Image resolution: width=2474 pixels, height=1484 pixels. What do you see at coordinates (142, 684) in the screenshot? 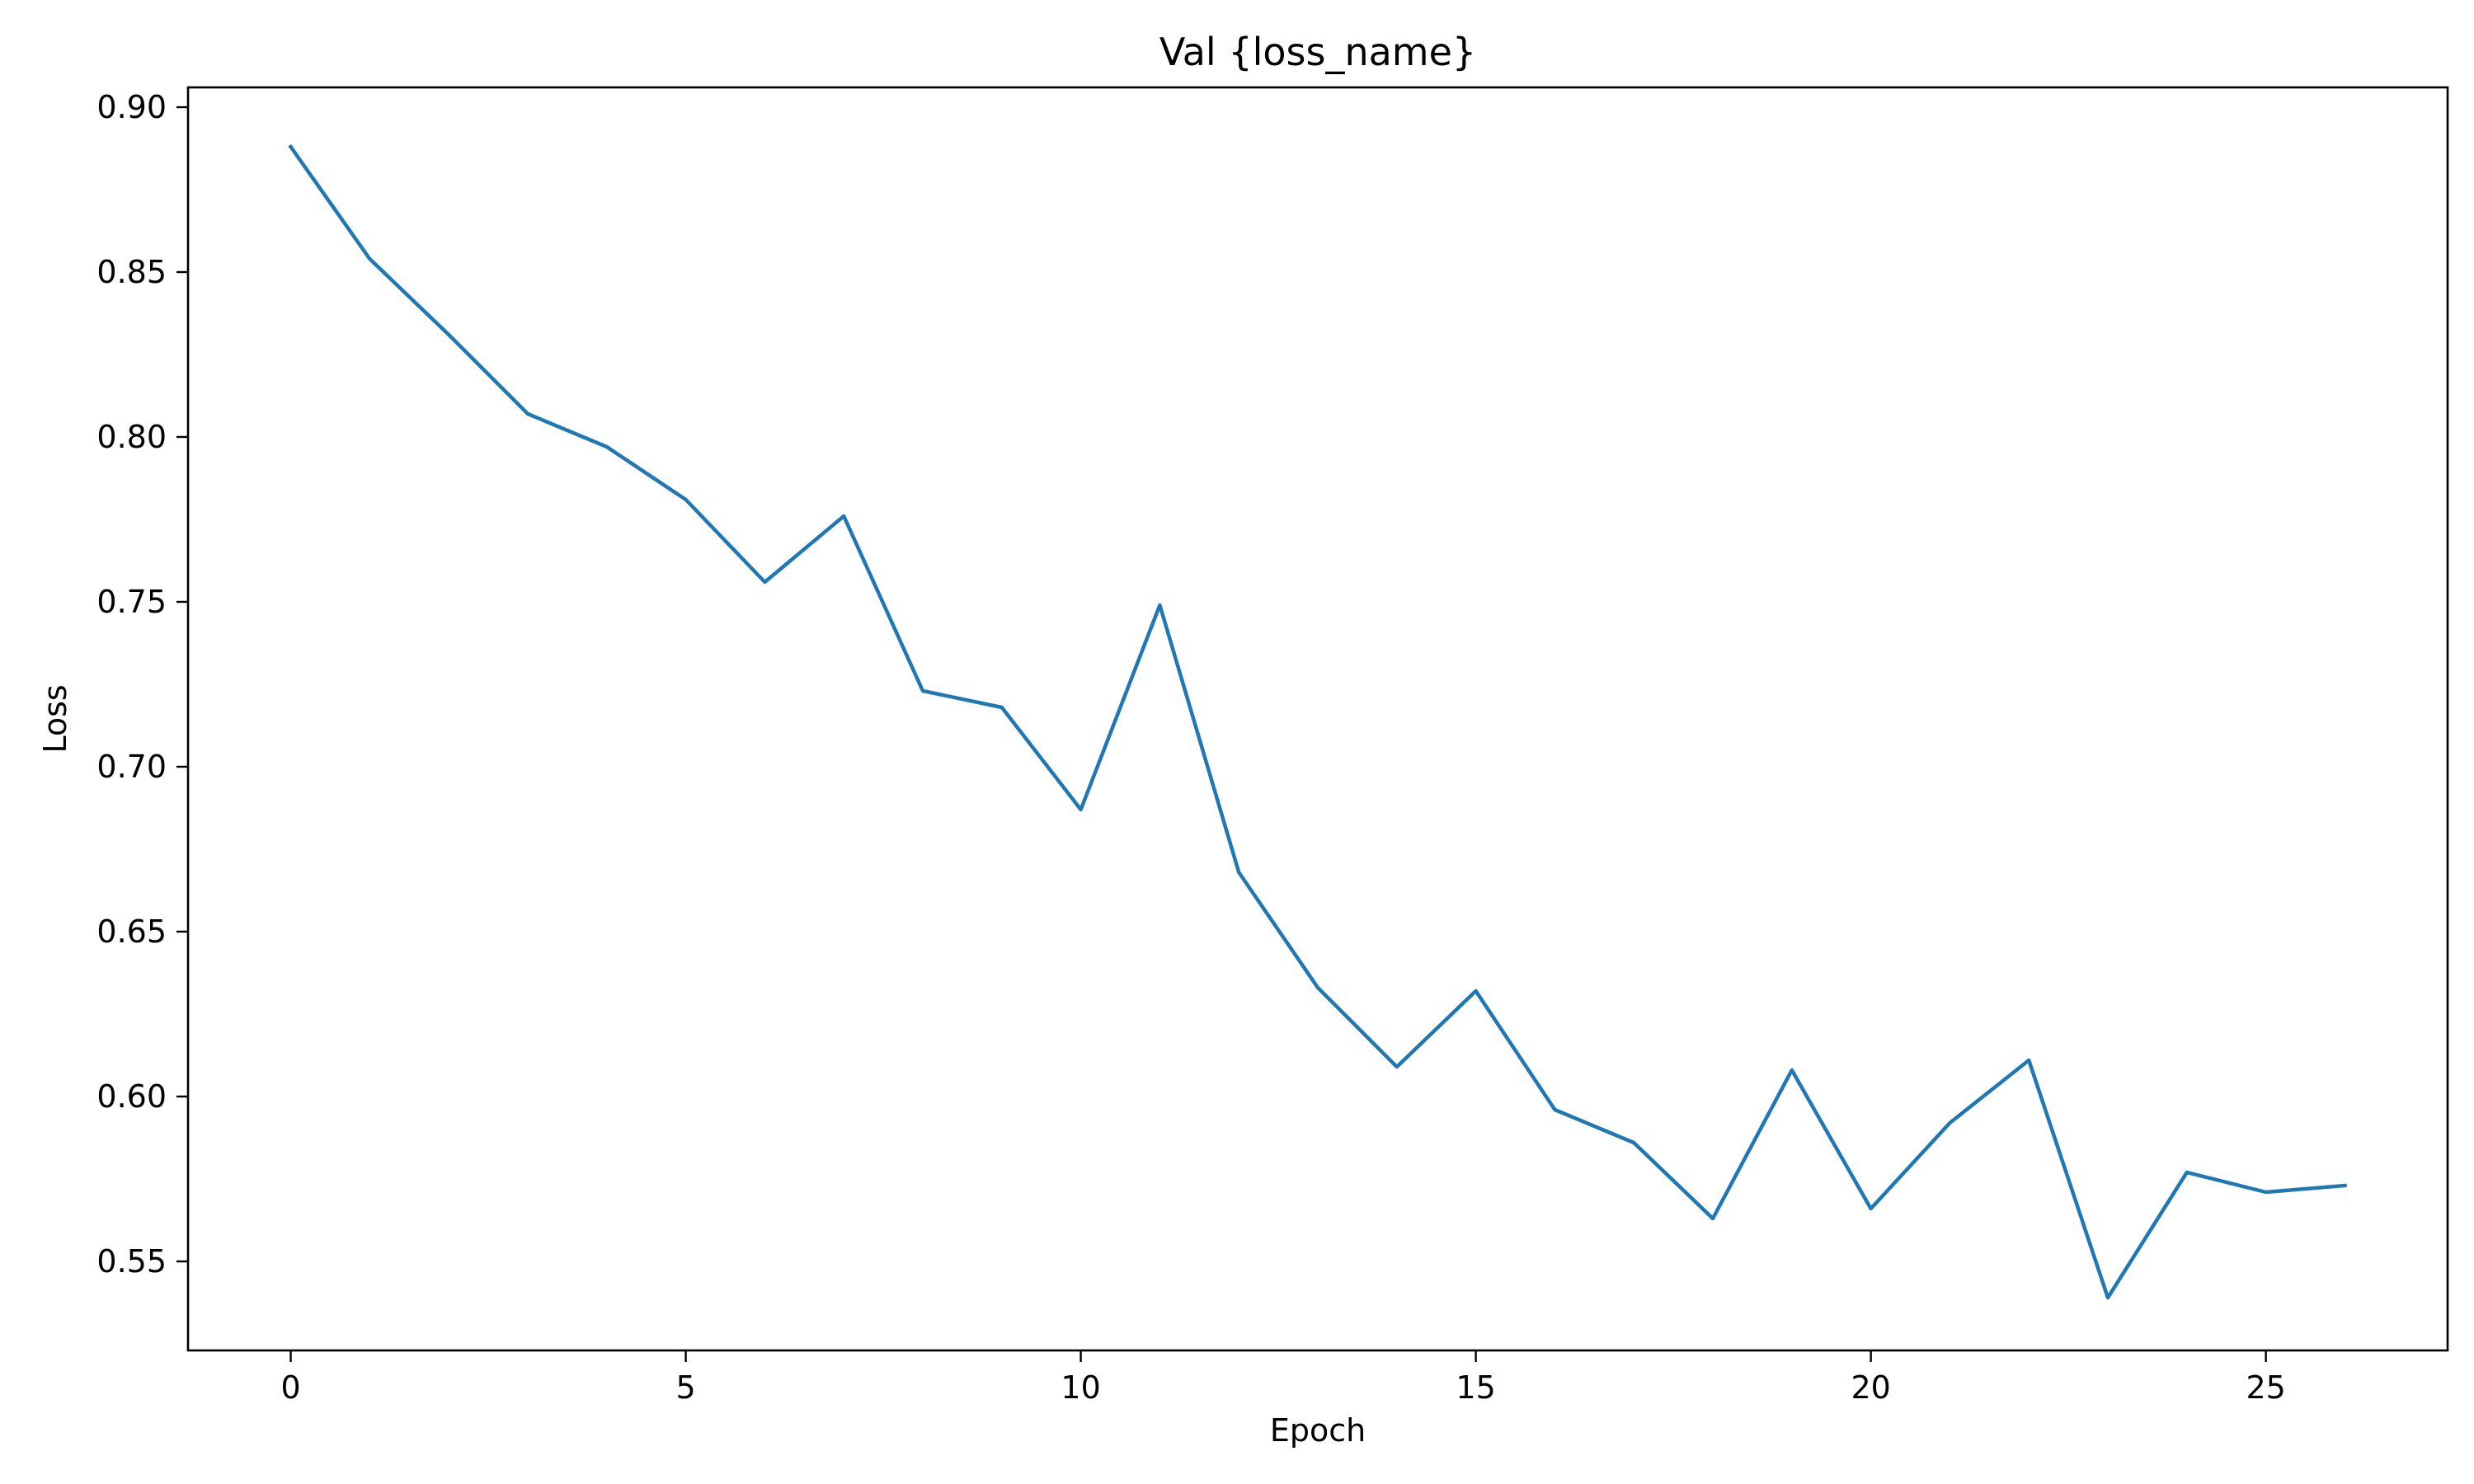
I see `y-axis: 0.55 0.60 0.65 0.70 0.75 0.80 0.85 0.90` at bounding box center [142, 684].